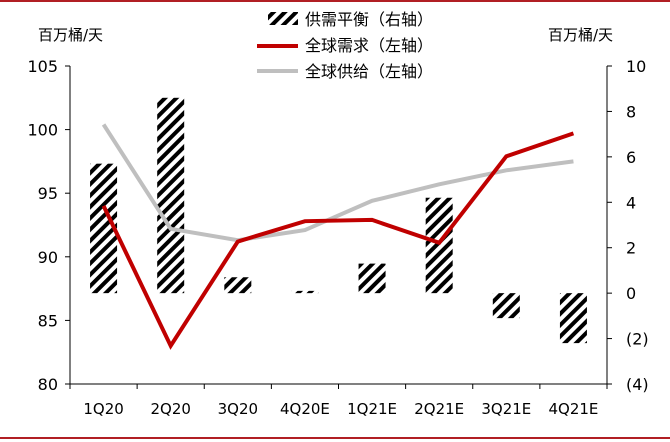 This screenshot has height=442, width=670. What do you see at coordinates (103, 409) in the screenshot?
I see `x-tick-label: 1Q20` at bounding box center [103, 409].